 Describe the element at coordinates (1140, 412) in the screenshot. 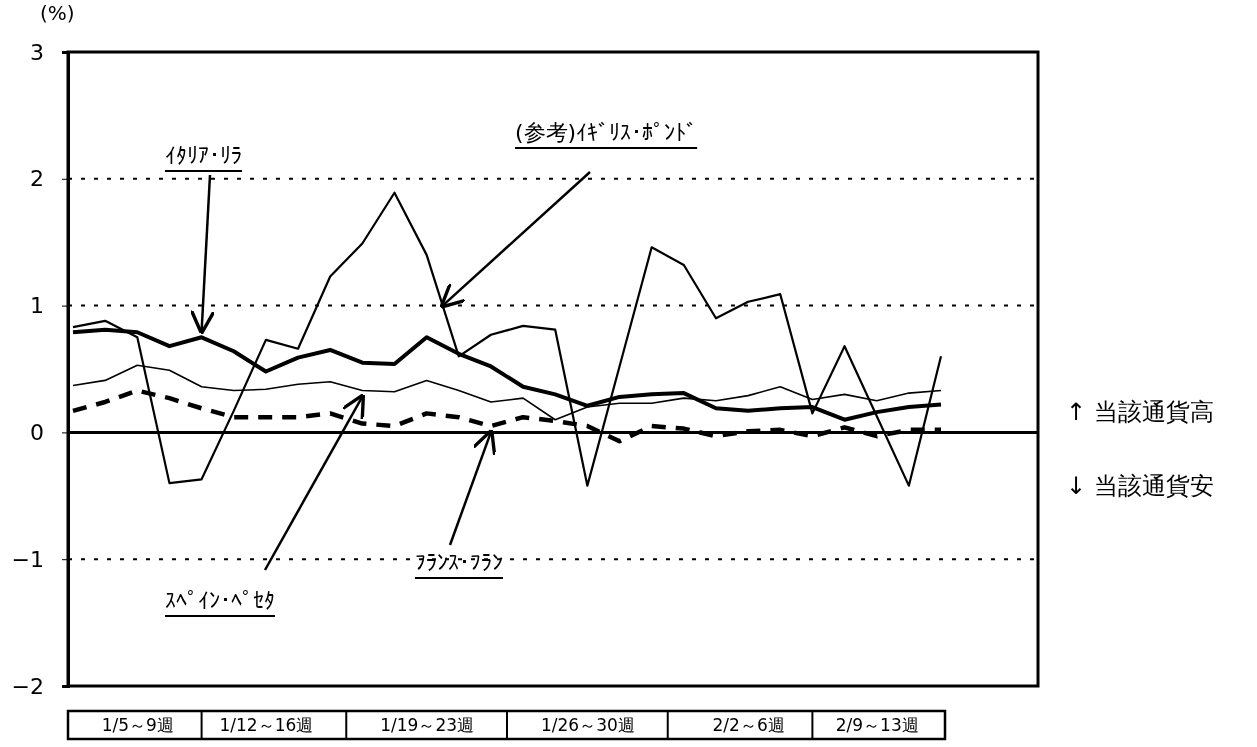

I see `text: ↑ 当該通貨高` at that location.